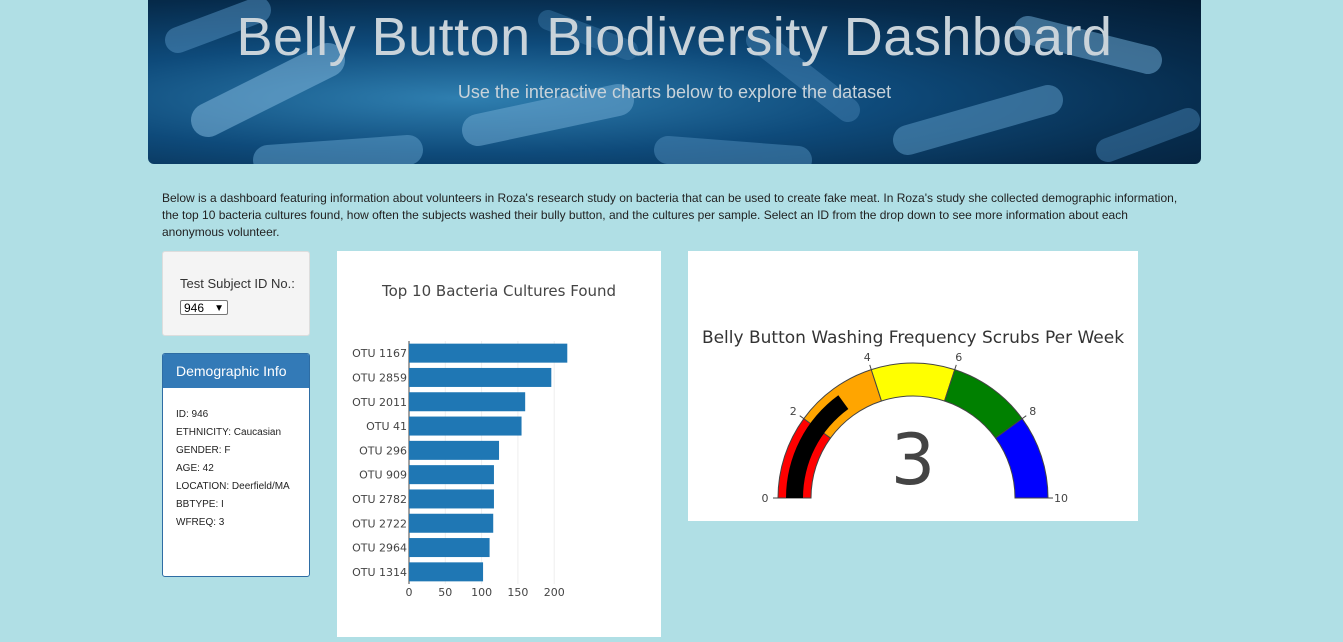 The width and height of the screenshot is (1343, 642). What do you see at coordinates (379, 523) in the screenshot?
I see `y-tick-label: OTU 2722` at bounding box center [379, 523].